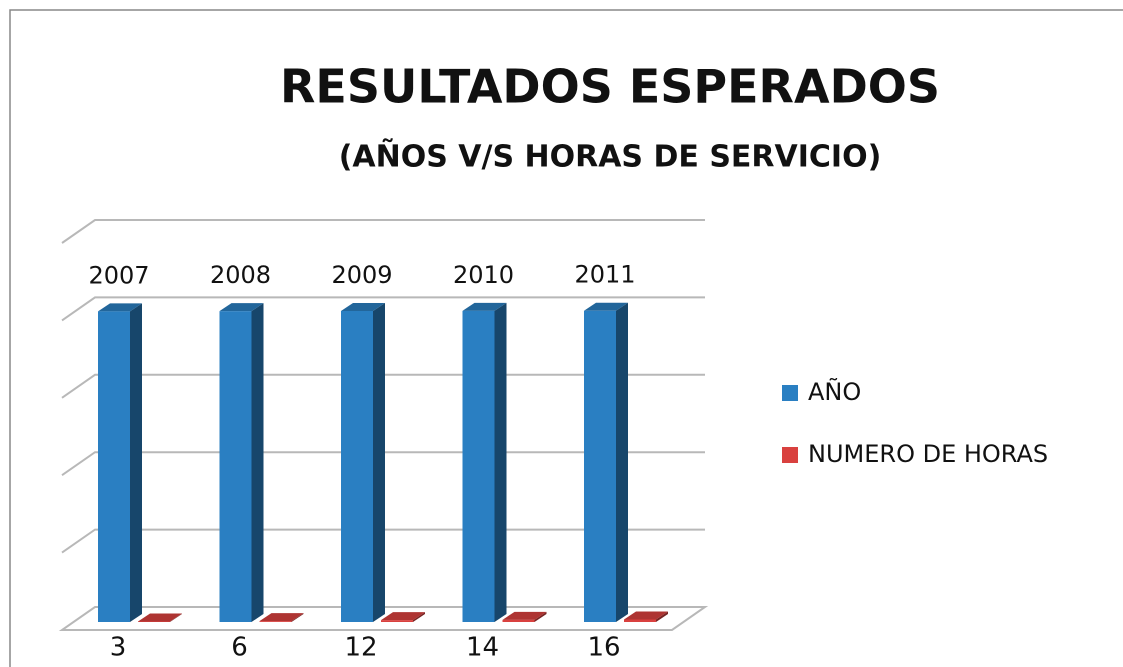  Describe the element at coordinates (610, 87) in the screenshot. I see `chart-title: RESULTADOS ESPERADOS` at that location.